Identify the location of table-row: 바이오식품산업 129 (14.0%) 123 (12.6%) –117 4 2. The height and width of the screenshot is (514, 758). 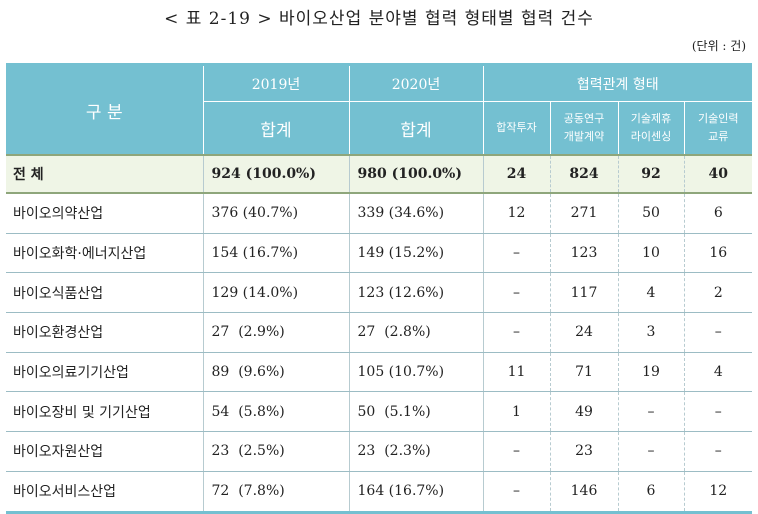
(379, 293).